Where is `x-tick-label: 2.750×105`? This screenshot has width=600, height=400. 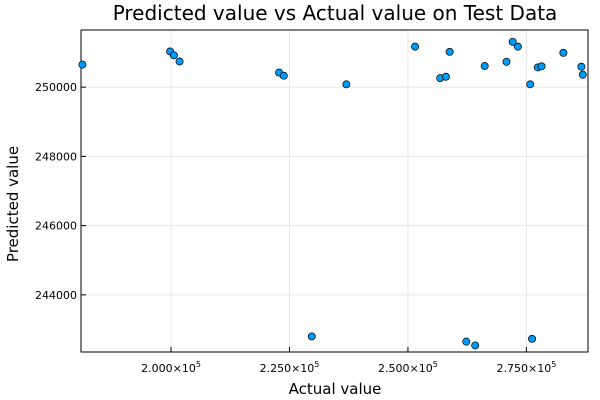 x-tick-label: 2.750×105 is located at coordinates (526, 367).